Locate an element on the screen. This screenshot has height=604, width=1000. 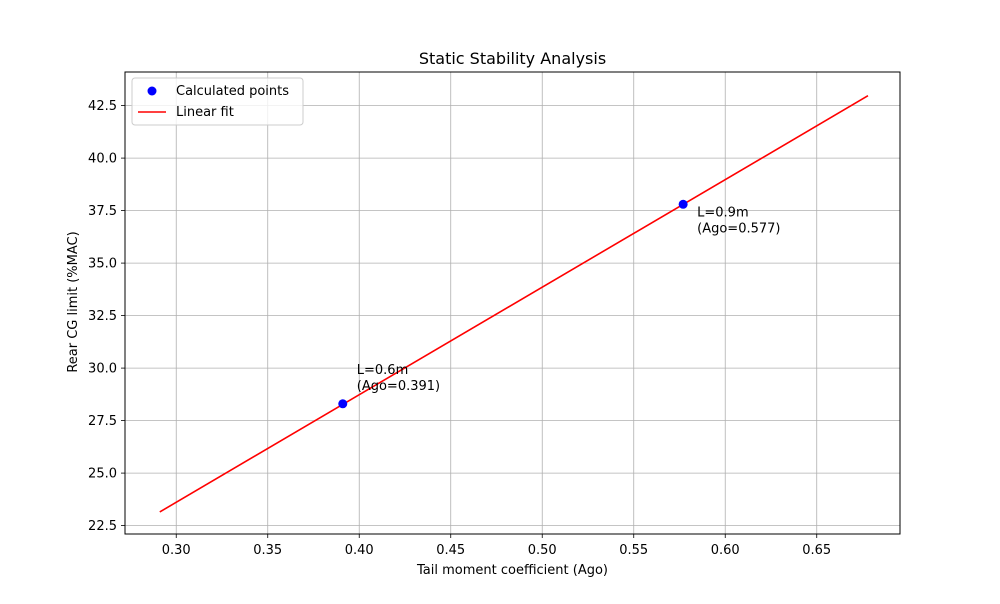
x-tick-label: 0.30 is located at coordinates (176, 550).